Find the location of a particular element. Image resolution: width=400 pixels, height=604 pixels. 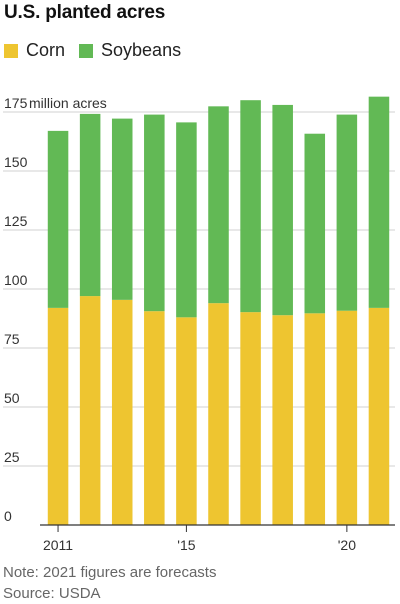

bar-soybeans-2018 is located at coordinates (282, 210).